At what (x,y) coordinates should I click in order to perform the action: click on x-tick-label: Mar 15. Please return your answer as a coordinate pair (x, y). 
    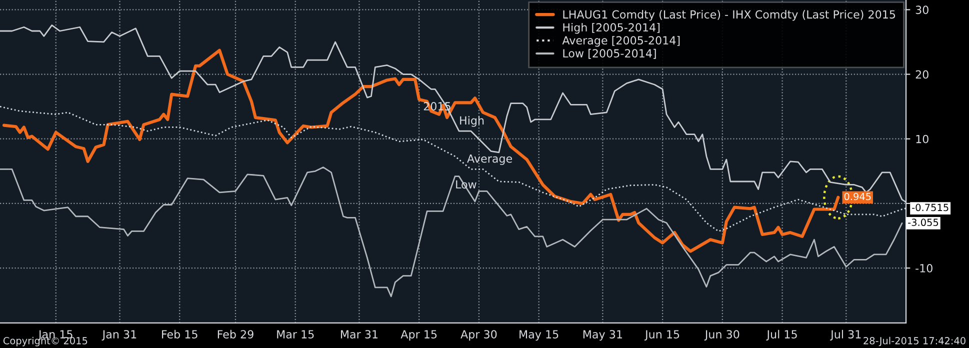
    Looking at the image, I should click on (295, 334).